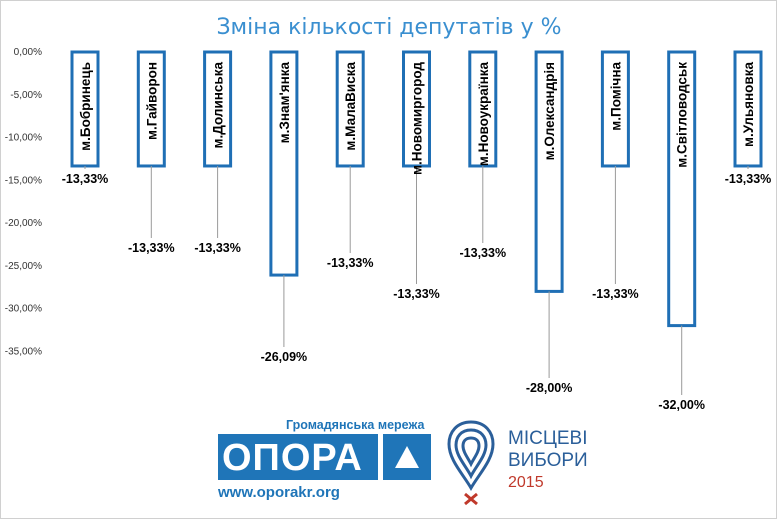 Image resolution: width=778 pixels, height=520 pixels. I want to click on category-label: м.Знам'янка, so click(284, 103).